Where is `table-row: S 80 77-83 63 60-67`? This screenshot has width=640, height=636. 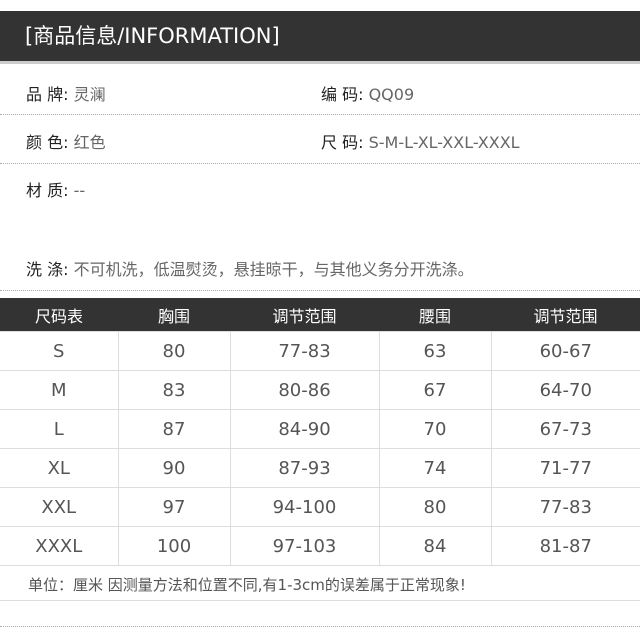
table-row: S 80 77-83 63 60-67 is located at coordinates (320, 351).